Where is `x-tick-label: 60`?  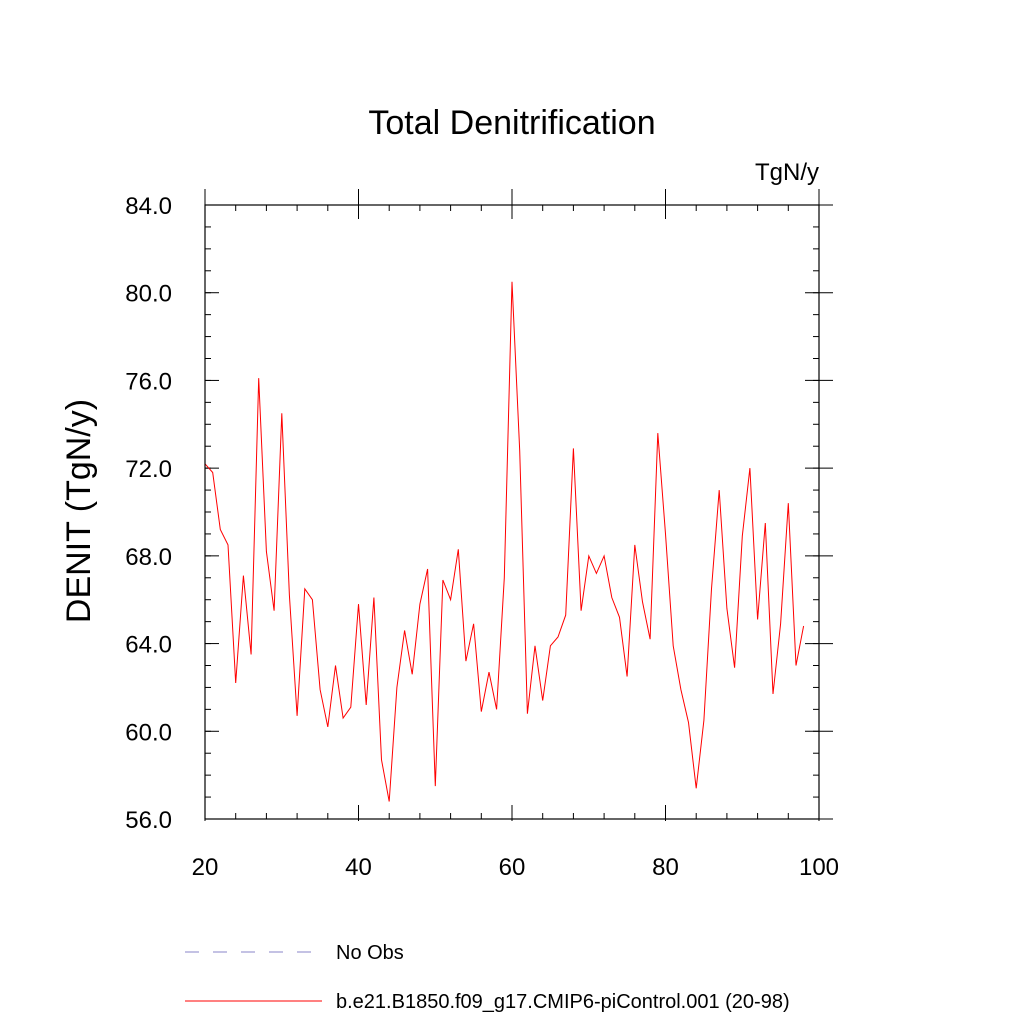
x-tick-label: 60 is located at coordinates (512, 867).